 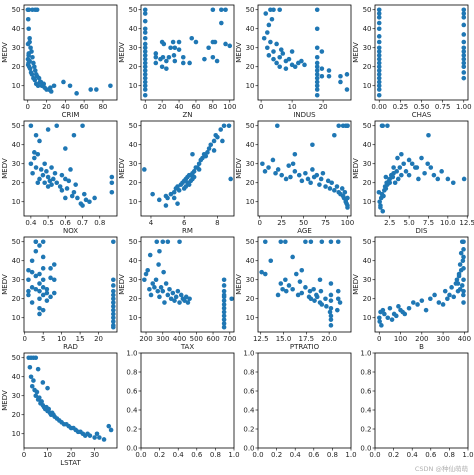 What do you see at coordinates (133, 164) in the screenshot?
I see `y-tick-label: 30` at bounding box center [133, 164].